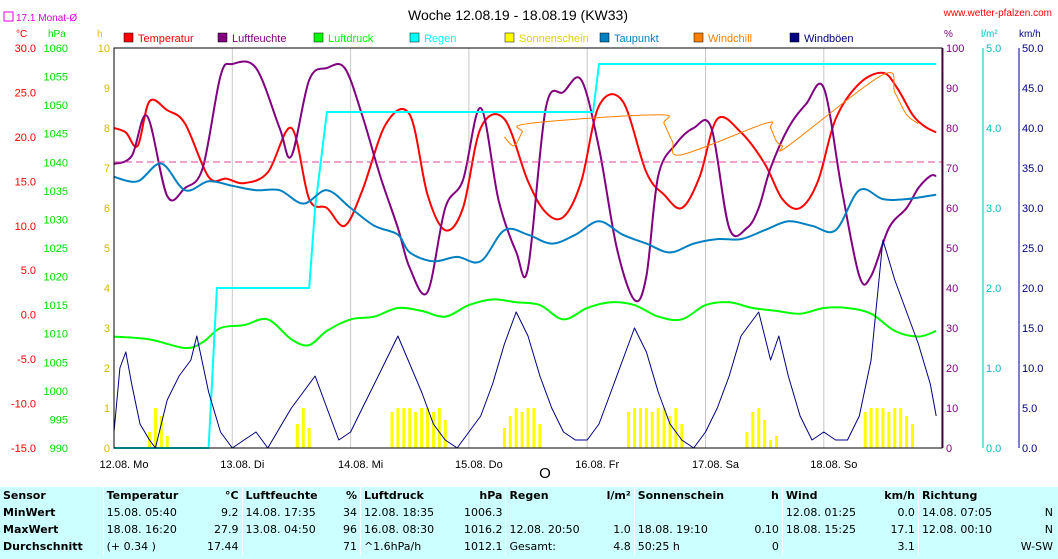 The image size is (1058, 559). Describe the element at coordinates (993, 49) in the screenshot. I see `rain-axis-tick: 5.0` at that location.